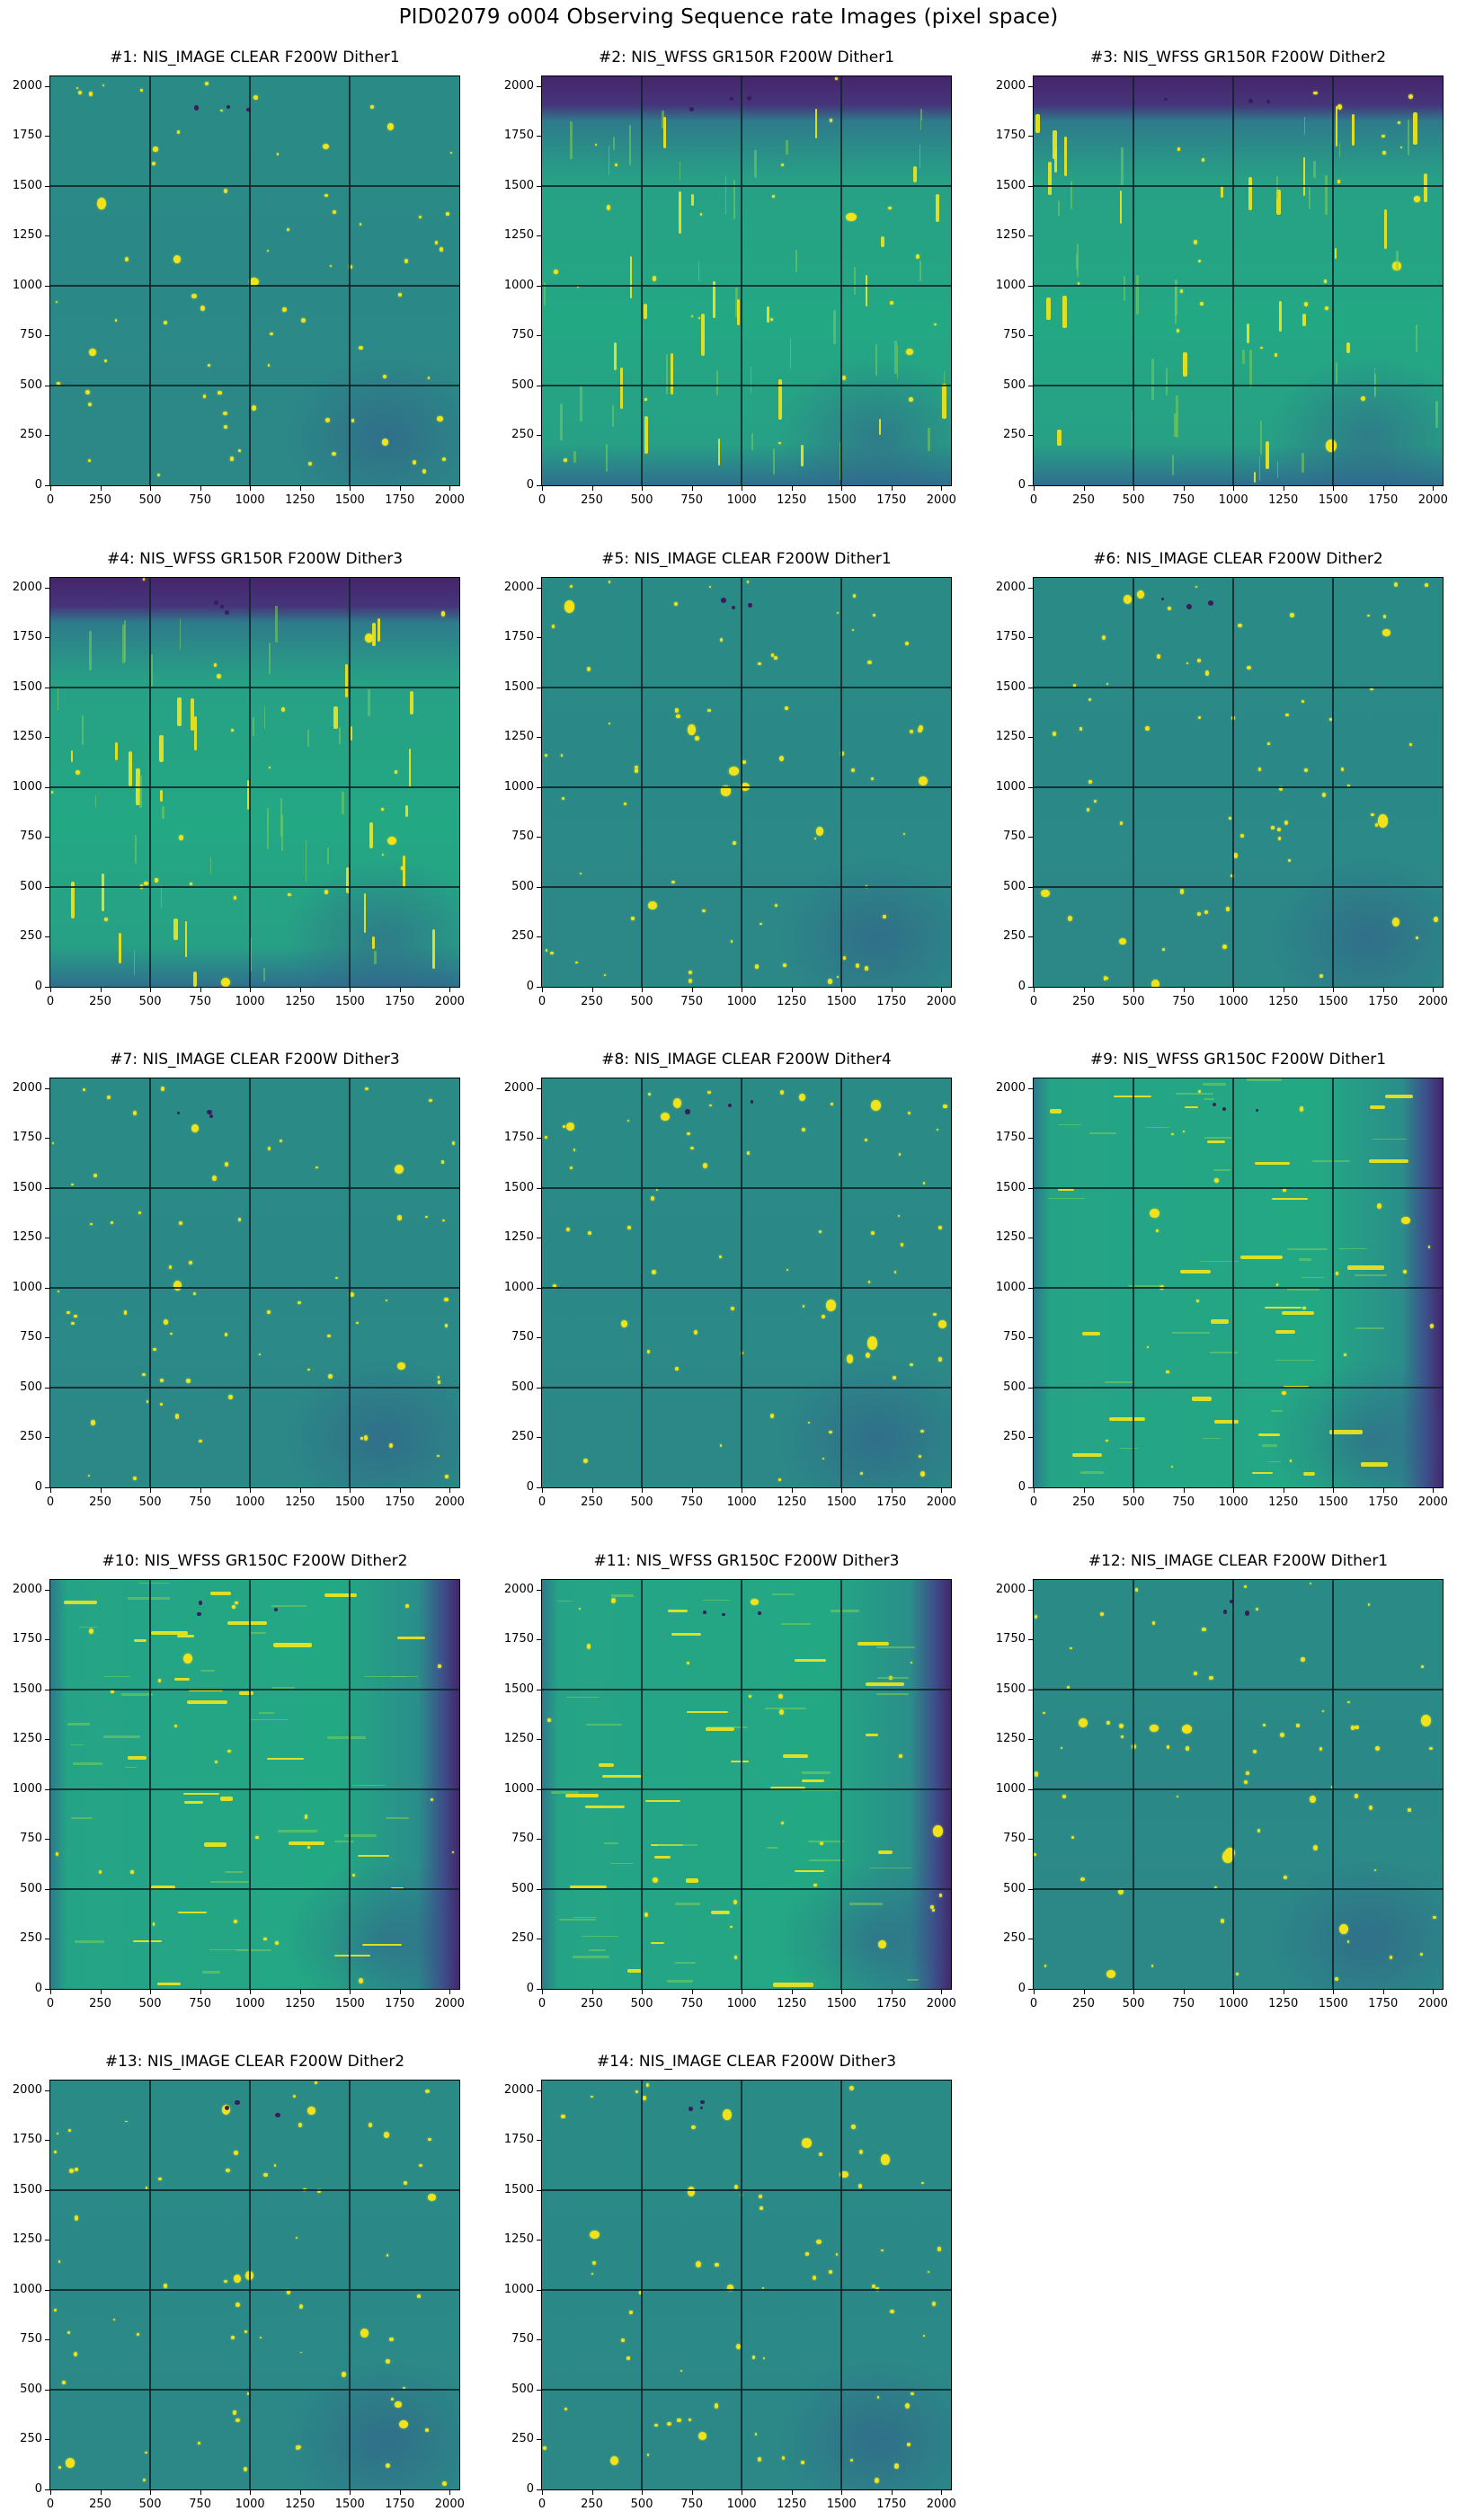 This screenshot has height=2520, width=1457. I want to click on y-tick-label: 1500, so click(518, 2189).